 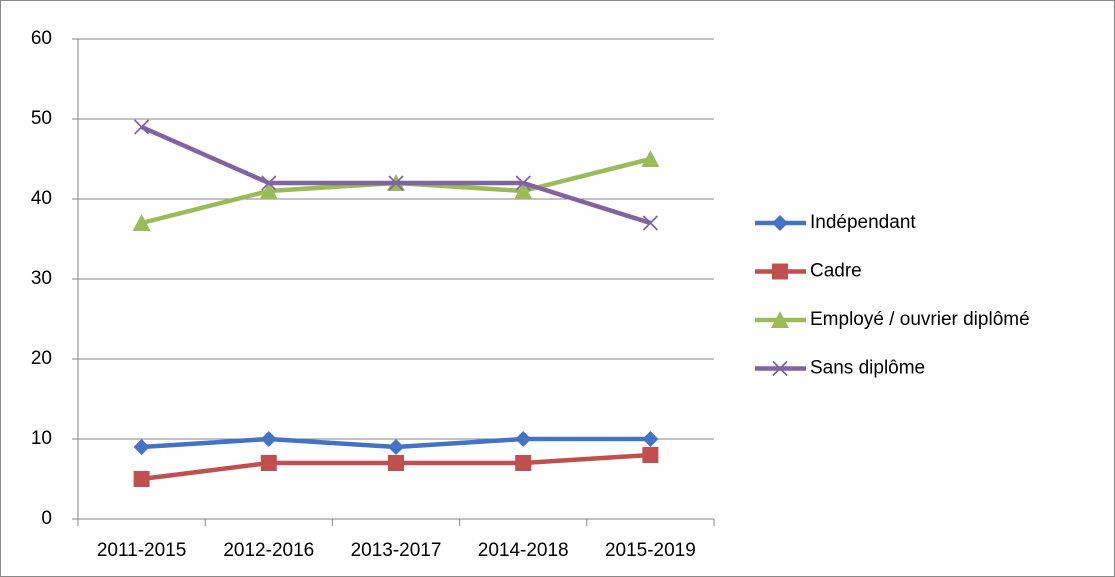 What do you see at coordinates (41, 358) in the screenshot?
I see `y-tick-label: 20` at bounding box center [41, 358].